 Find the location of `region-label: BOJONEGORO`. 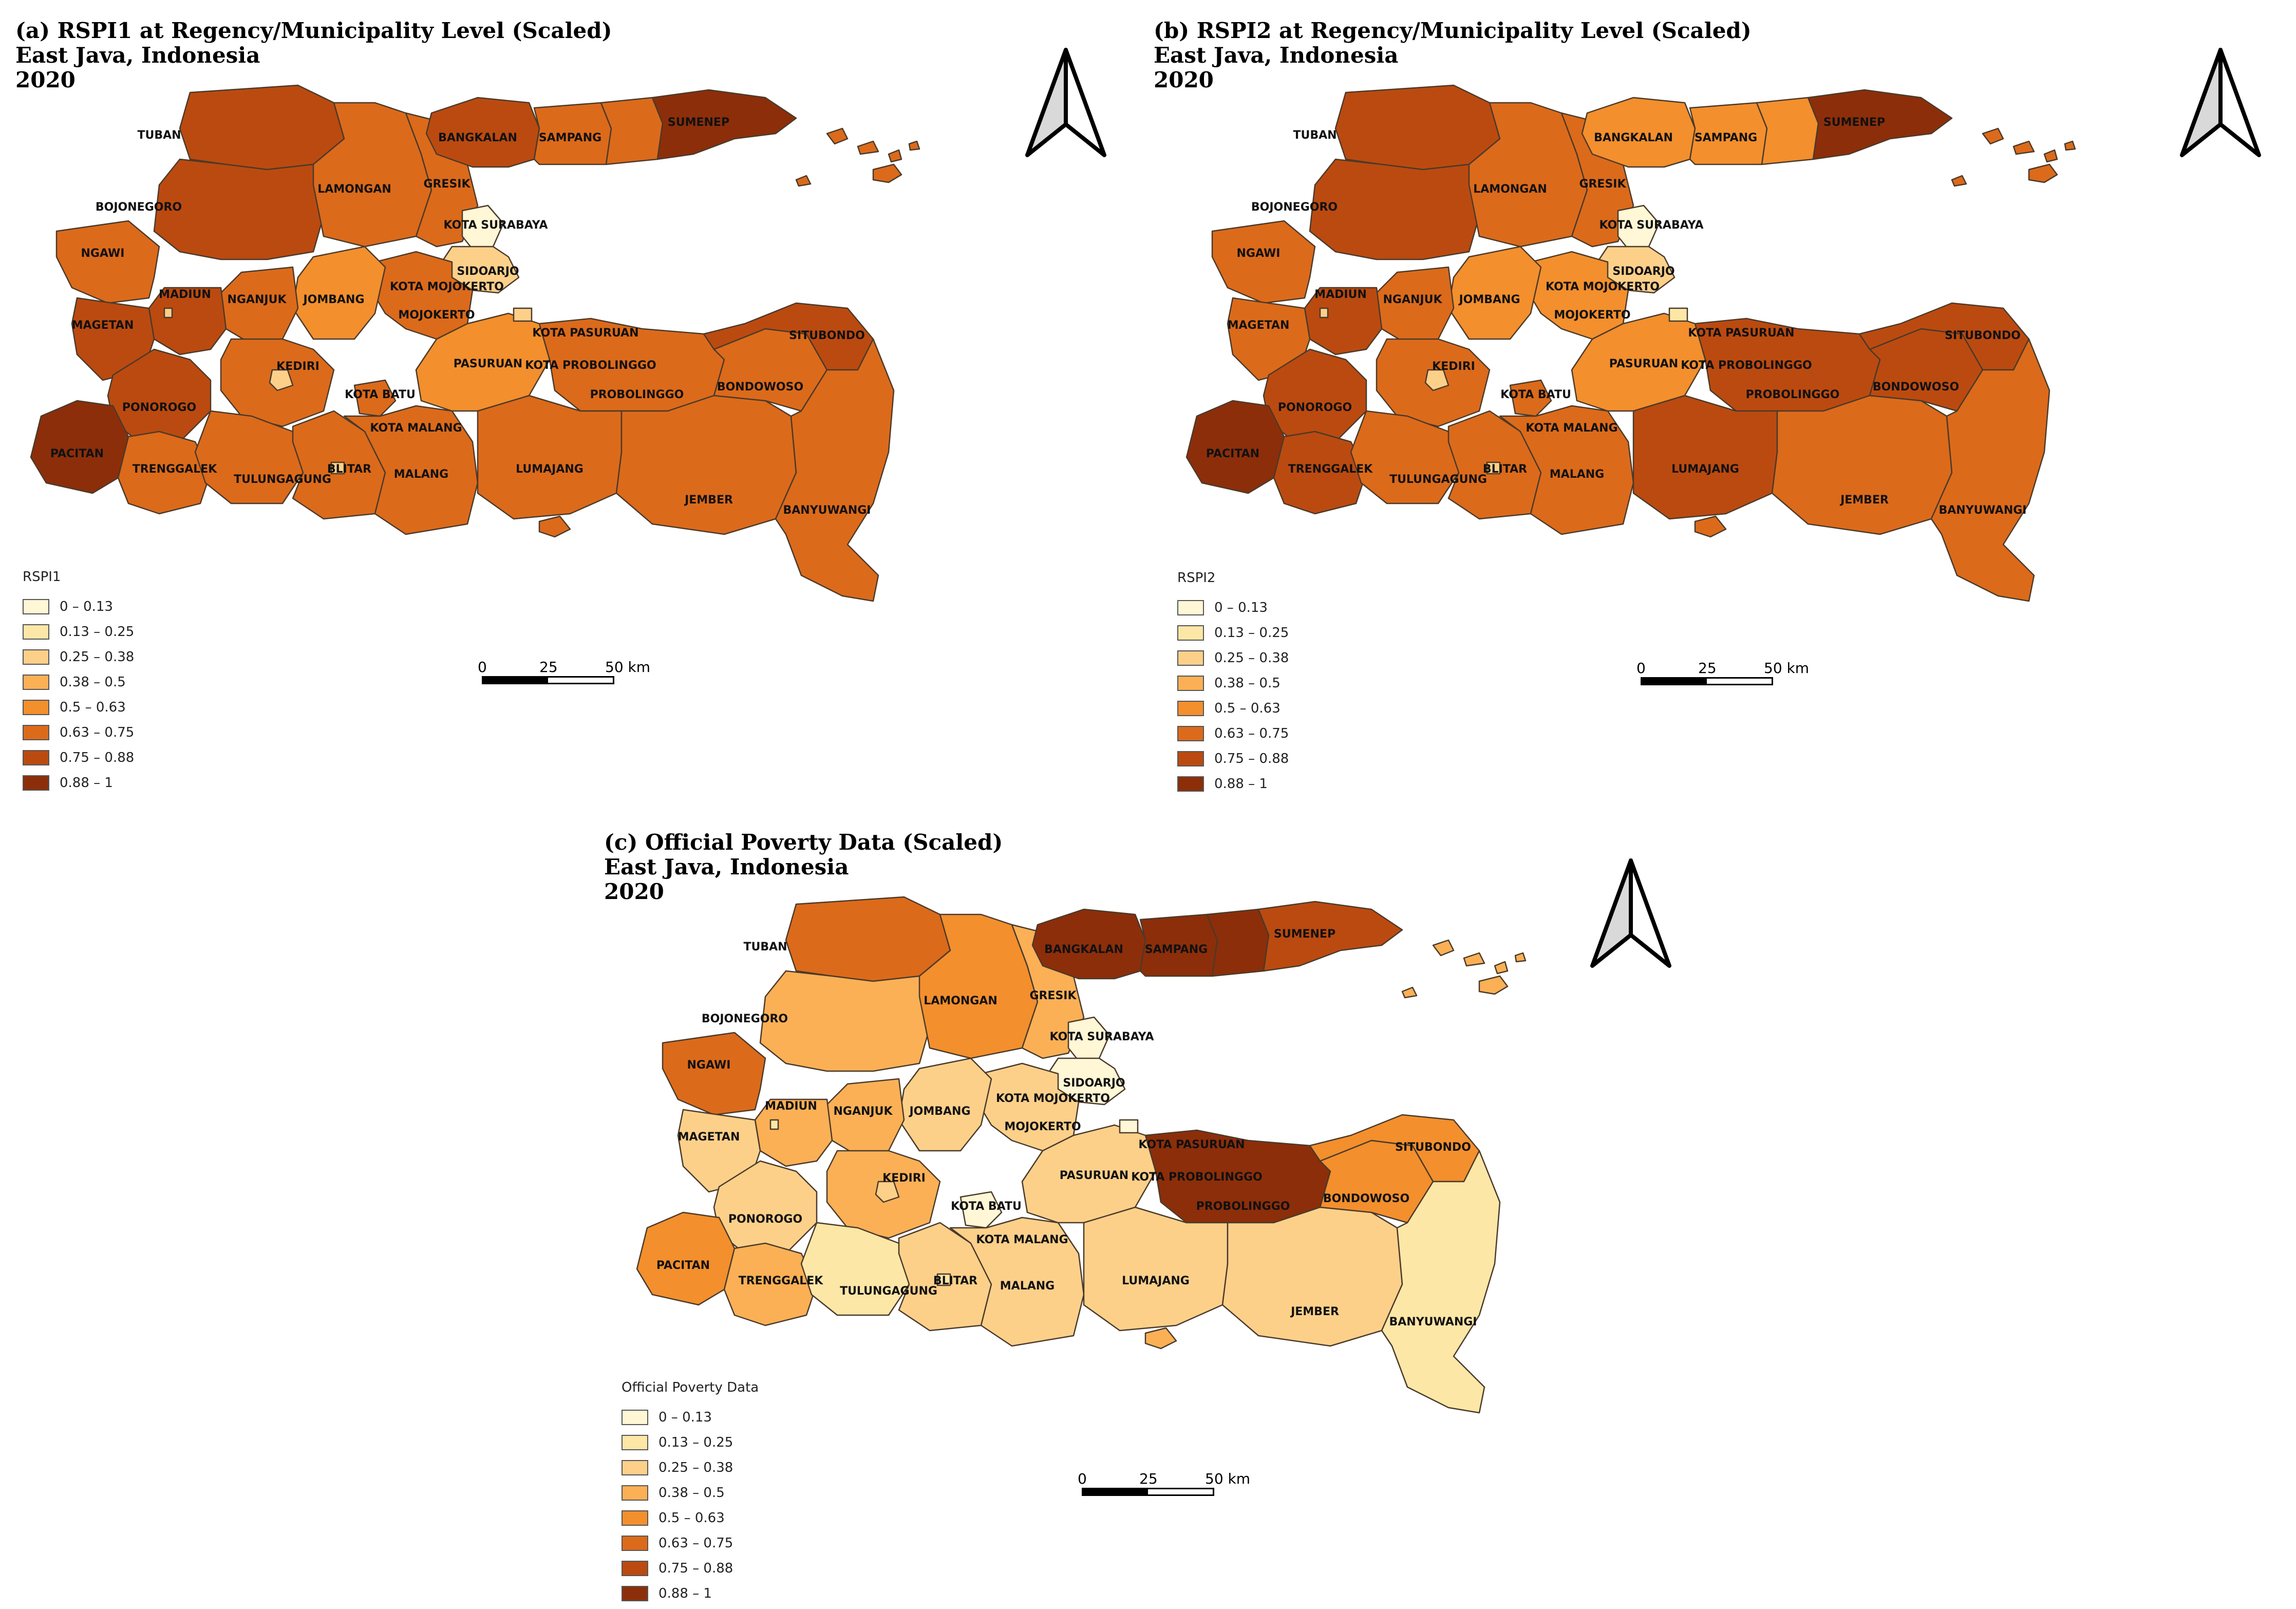

region-label: BOJONEGORO is located at coordinates (1295, 207).